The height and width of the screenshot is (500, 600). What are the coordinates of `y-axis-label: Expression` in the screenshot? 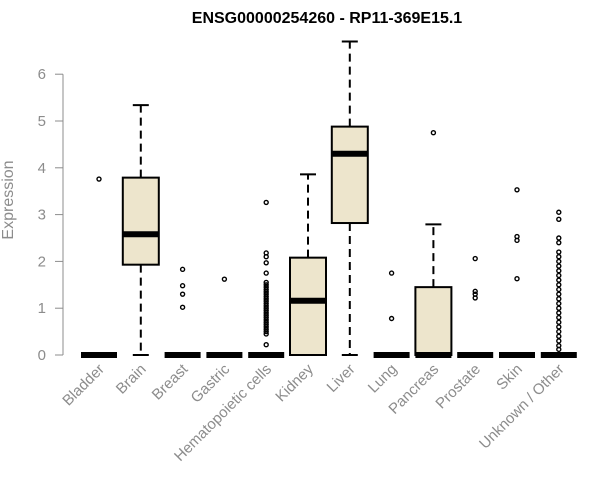 It's located at (8, 199).